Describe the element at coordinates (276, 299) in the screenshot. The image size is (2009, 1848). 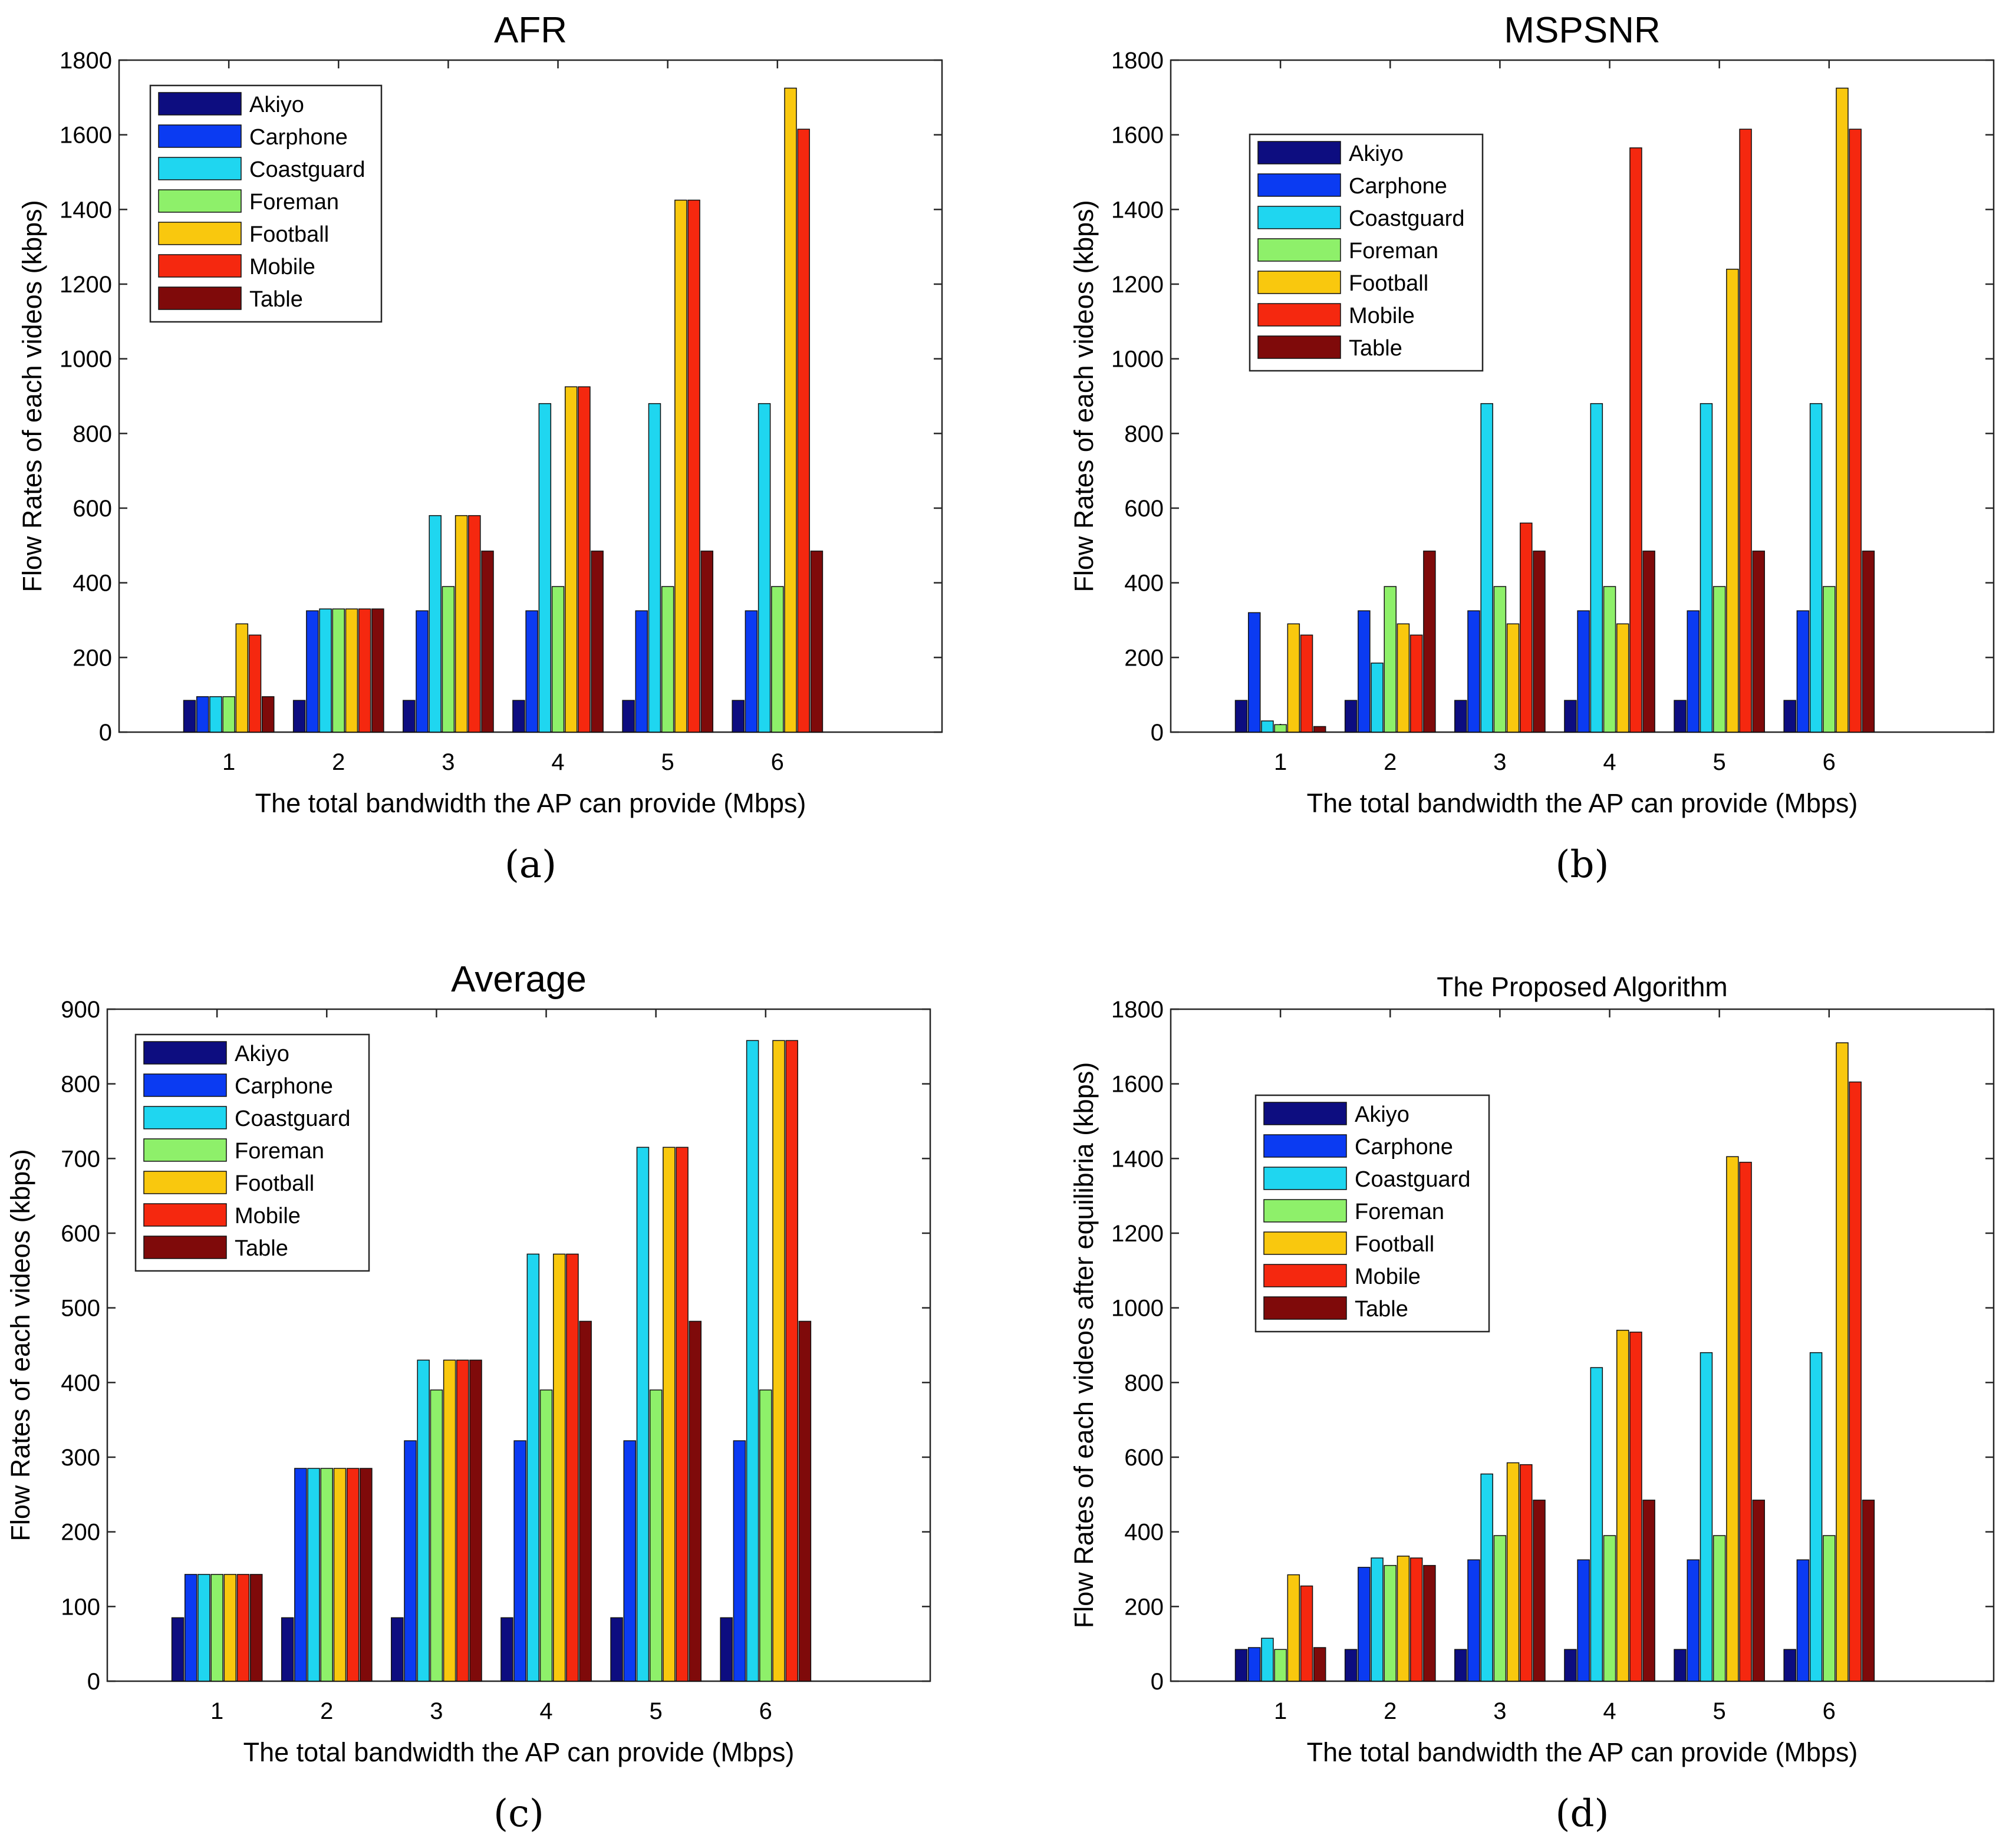
I see `legend-label: Table` at that location.